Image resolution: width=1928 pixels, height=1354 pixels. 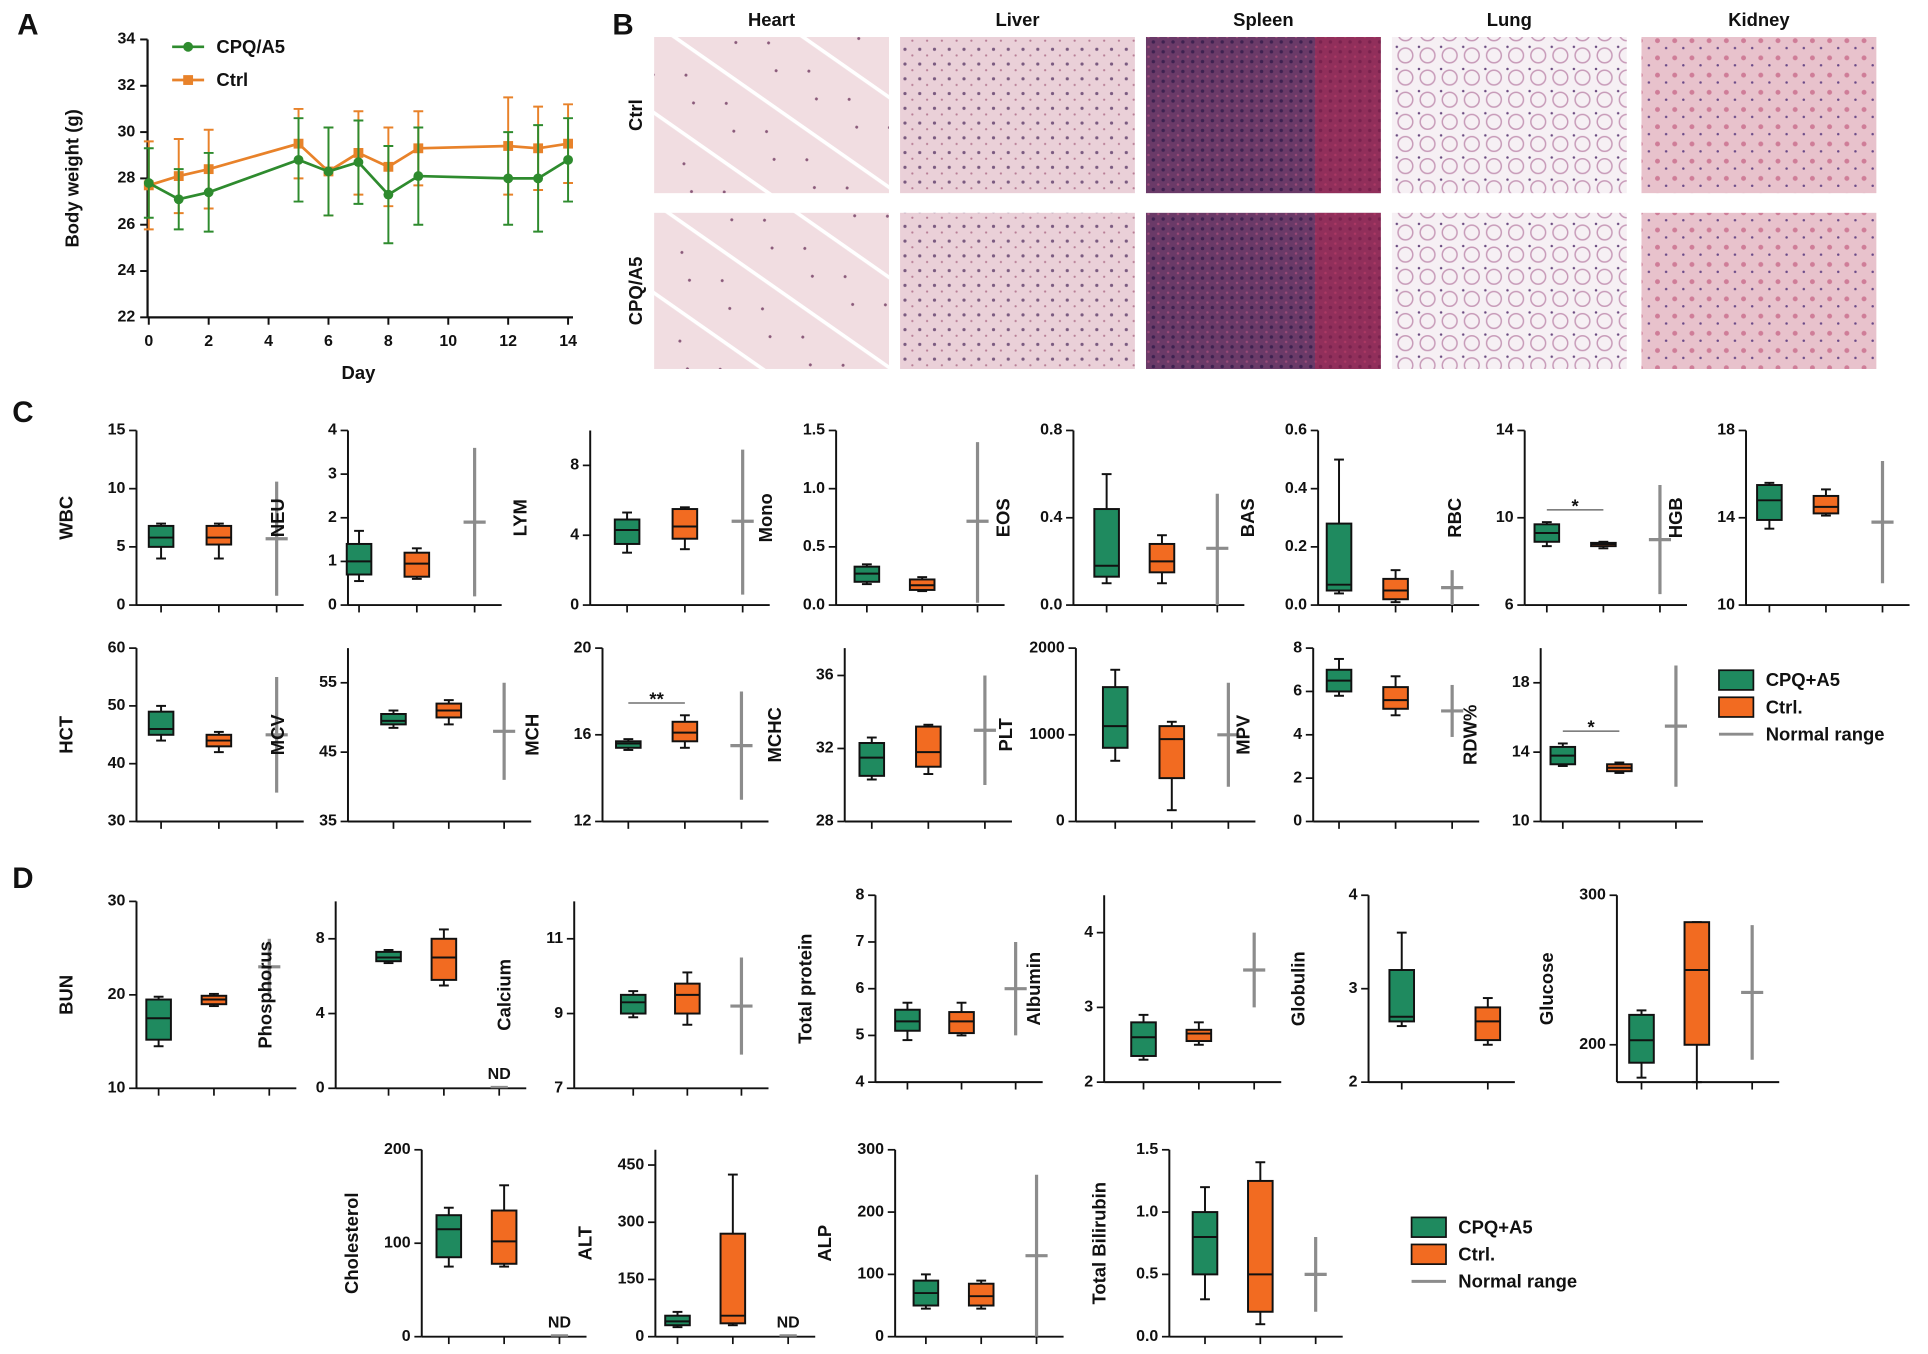 I want to click on x-tick-label: 10, so click(x=448, y=341).